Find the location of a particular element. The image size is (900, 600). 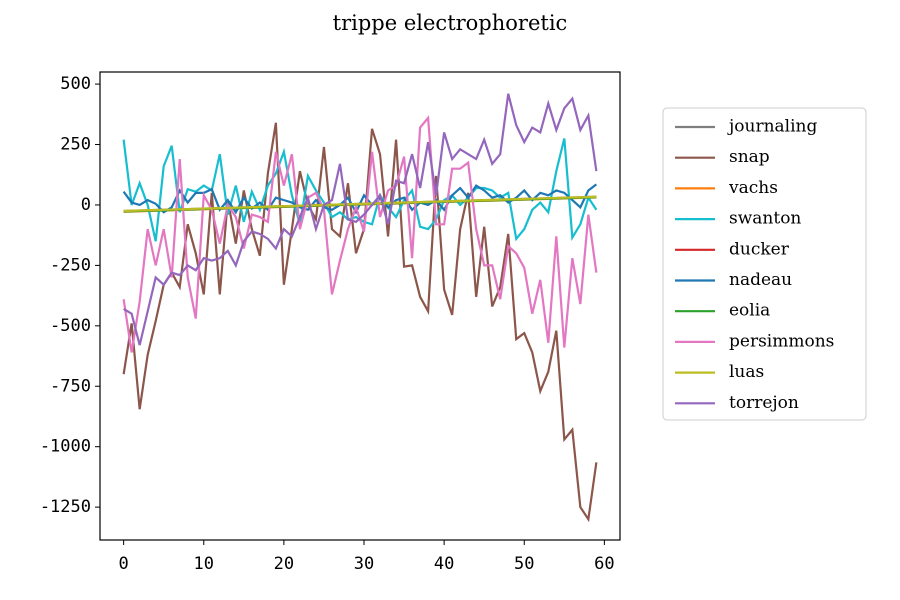

legend-label: persimmons is located at coordinates (781, 341).